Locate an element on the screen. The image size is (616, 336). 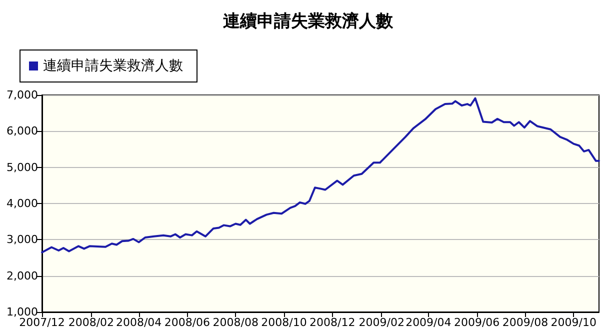
x-tick-label: 2008/12 is located at coordinates (333, 322).